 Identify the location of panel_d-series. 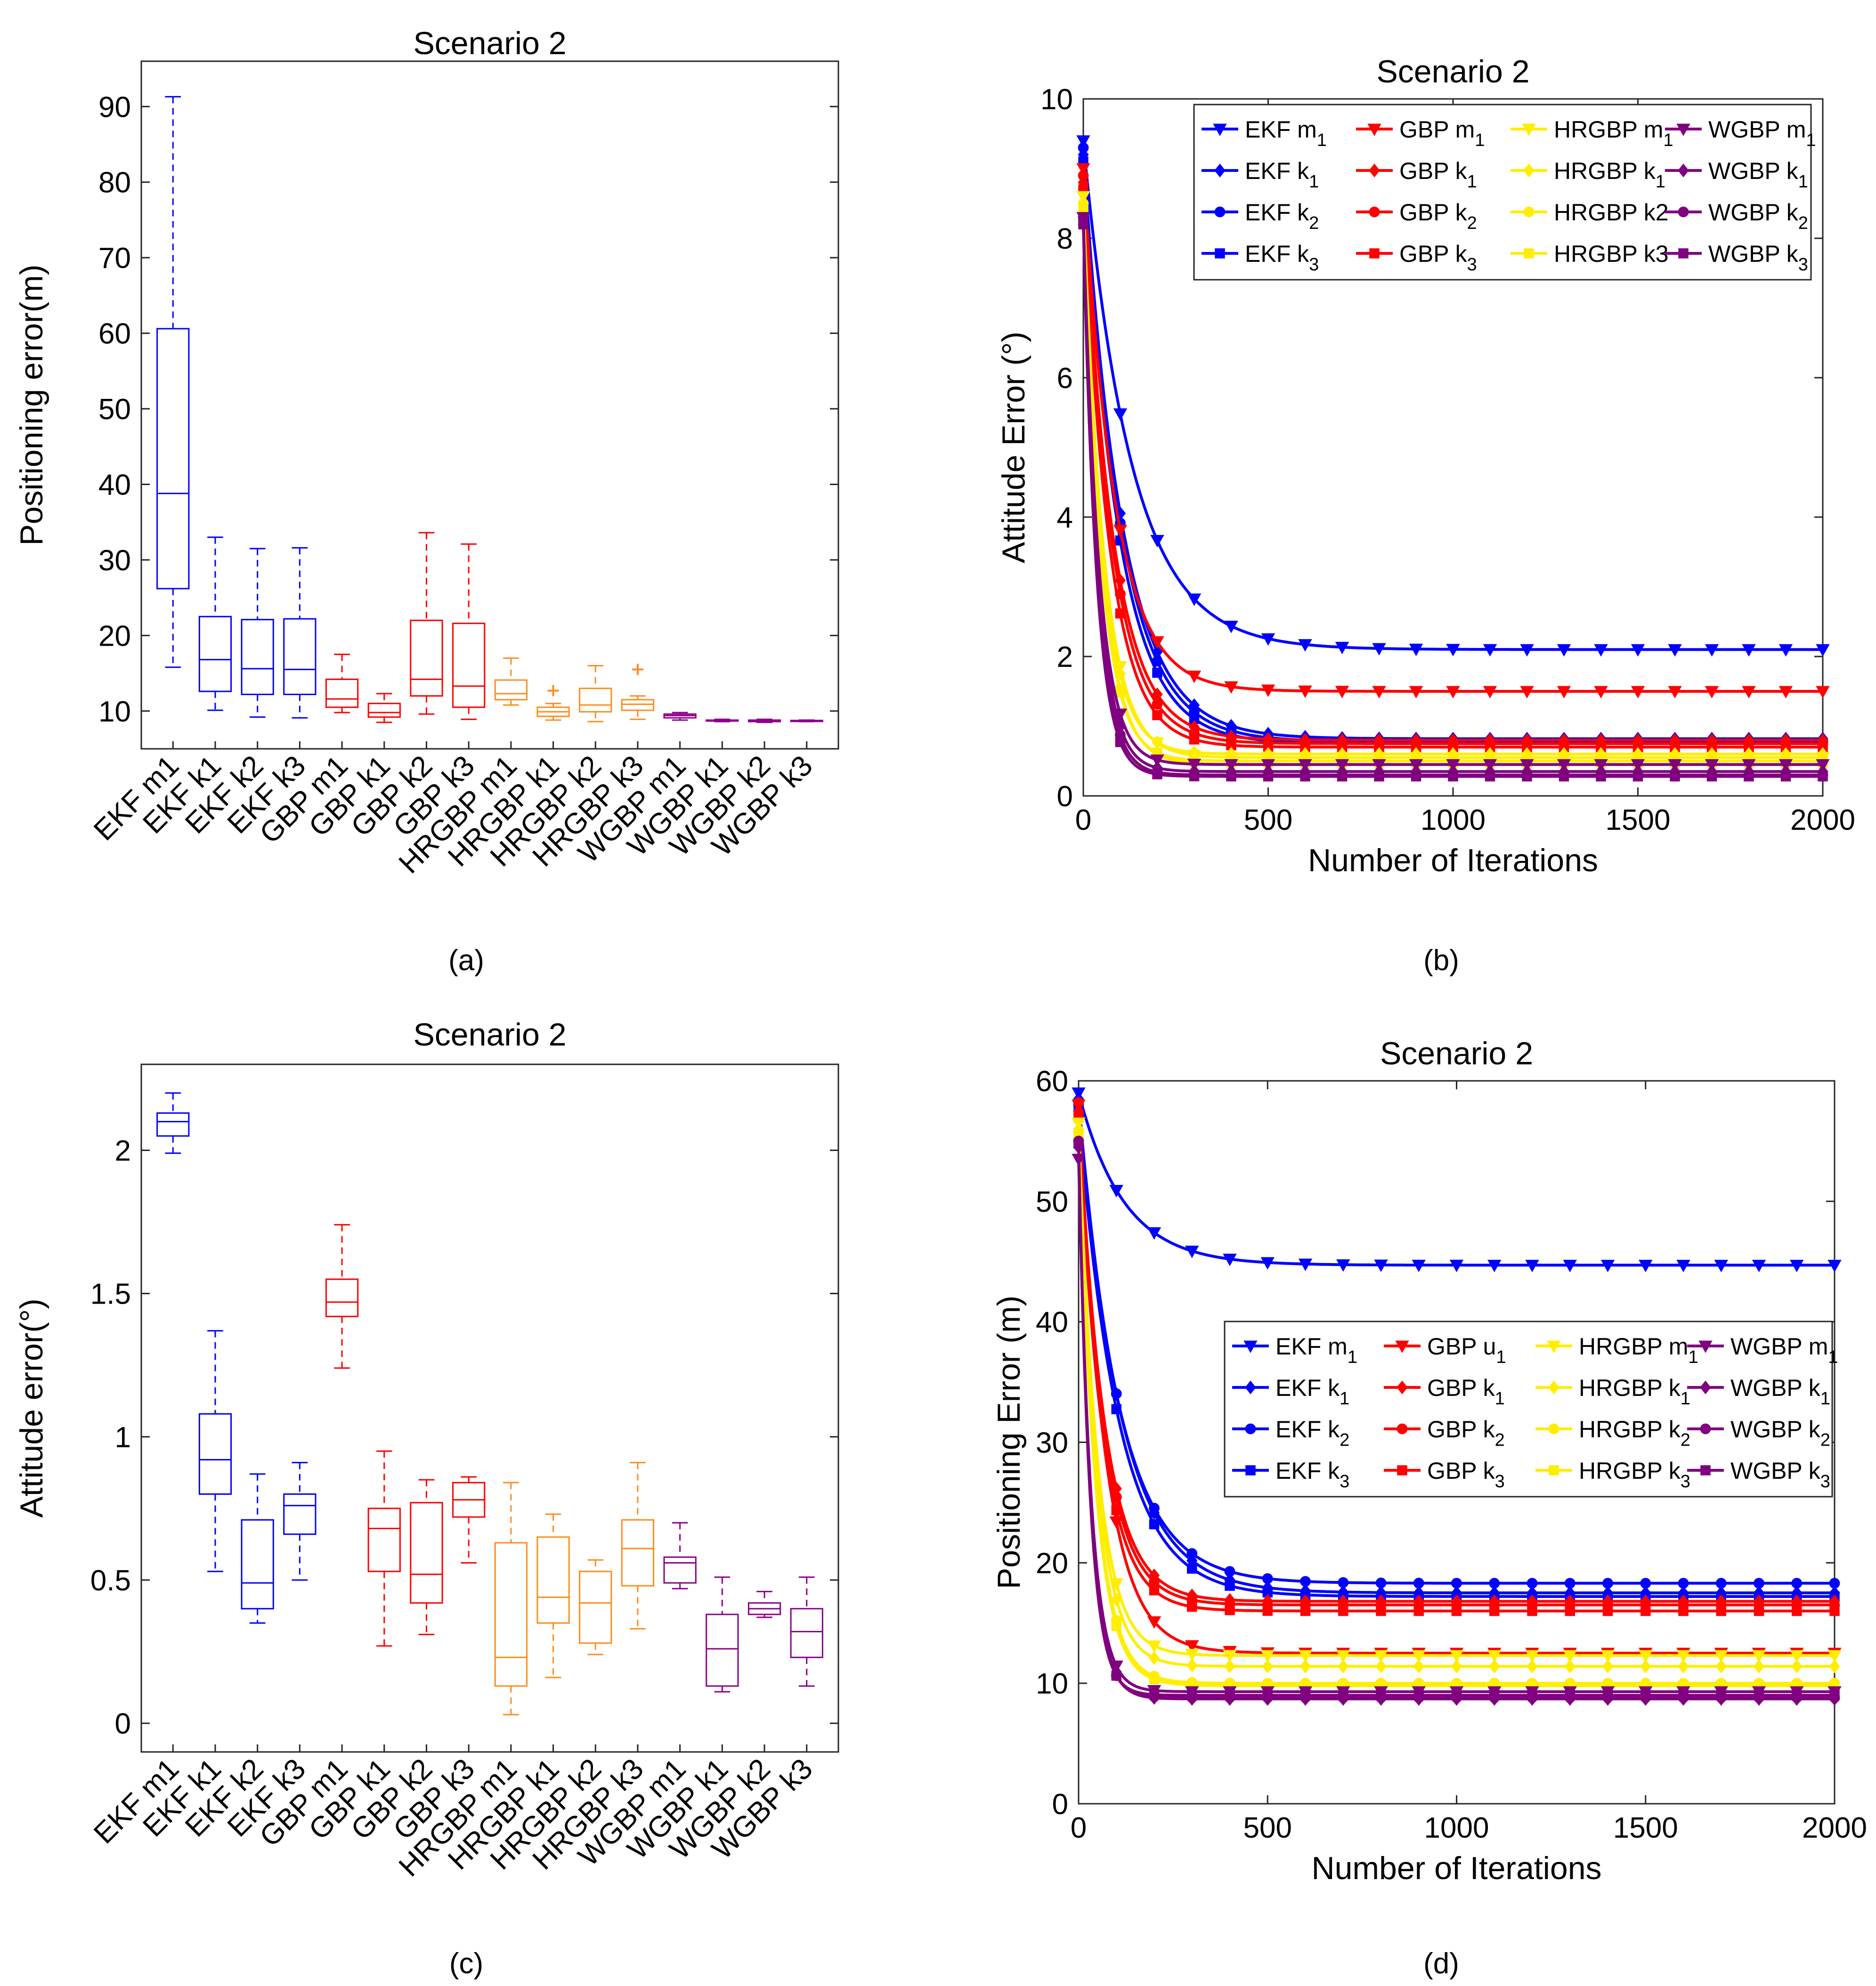
(1456, 1419).